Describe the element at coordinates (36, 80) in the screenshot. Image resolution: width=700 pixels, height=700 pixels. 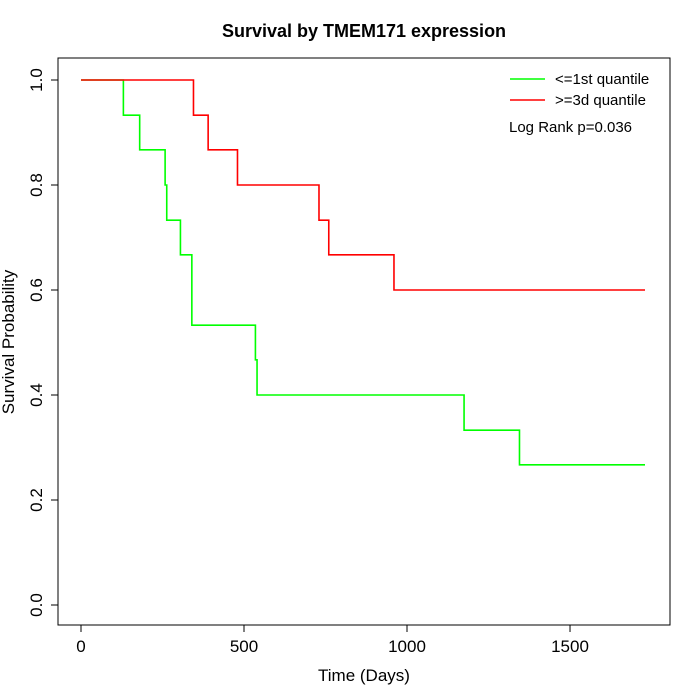
I see `y-tick-label: 1.0` at that location.